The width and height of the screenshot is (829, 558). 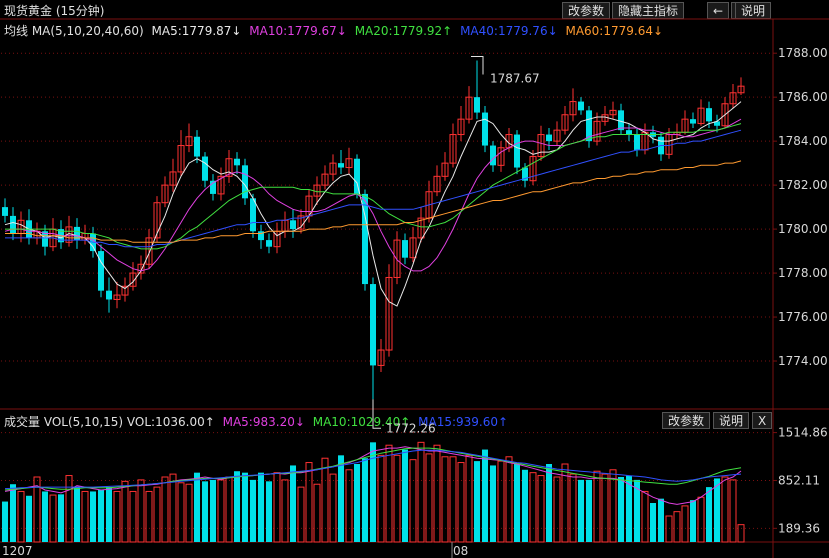 What do you see at coordinates (731, 420) in the screenshot?
I see `vol-help-button: 说明` at bounding box center [731, 420].